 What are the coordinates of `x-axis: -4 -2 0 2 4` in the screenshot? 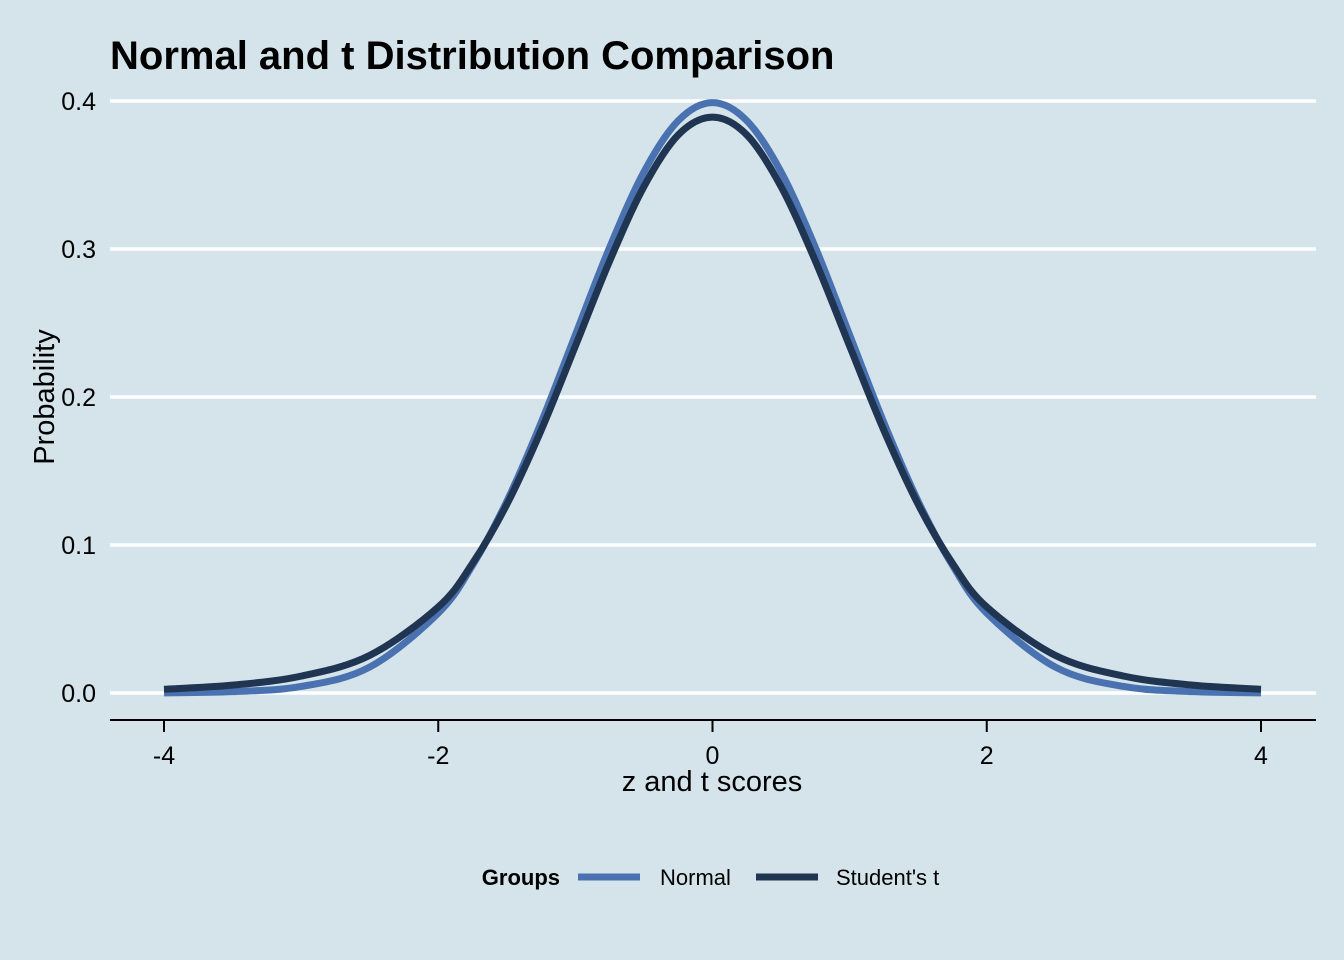 It's located at (713, 744).